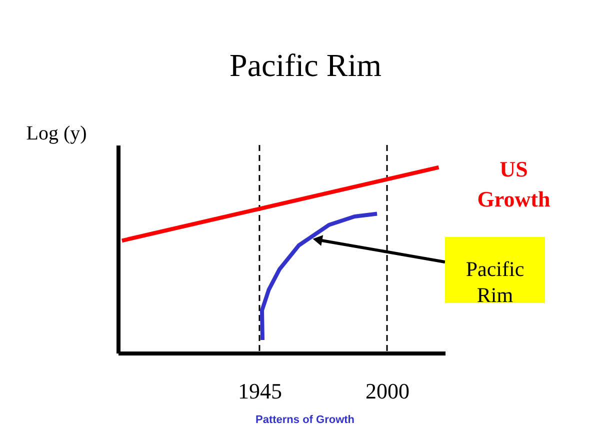 Image resolution: width=590 pixels, height=444 pixels. I want to click on chart-title: Pacific Rim, so click(306, 65).